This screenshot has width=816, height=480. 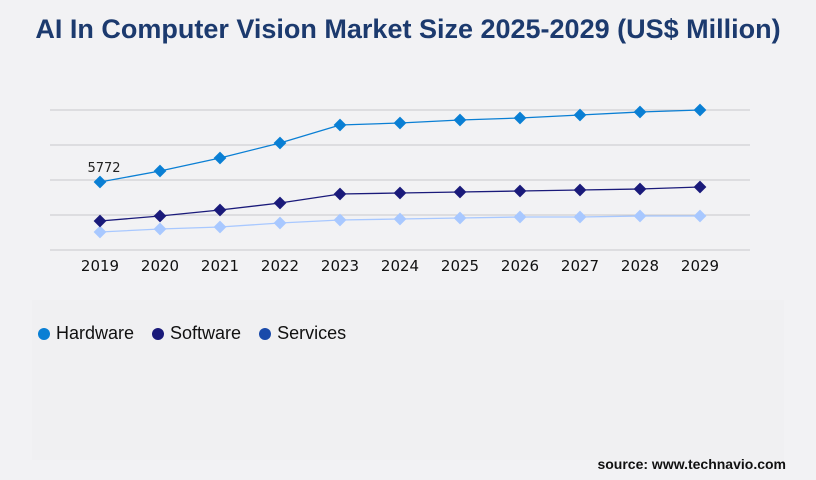 I want to click on x-tick-label: 2029, so click(x=700, y=266).